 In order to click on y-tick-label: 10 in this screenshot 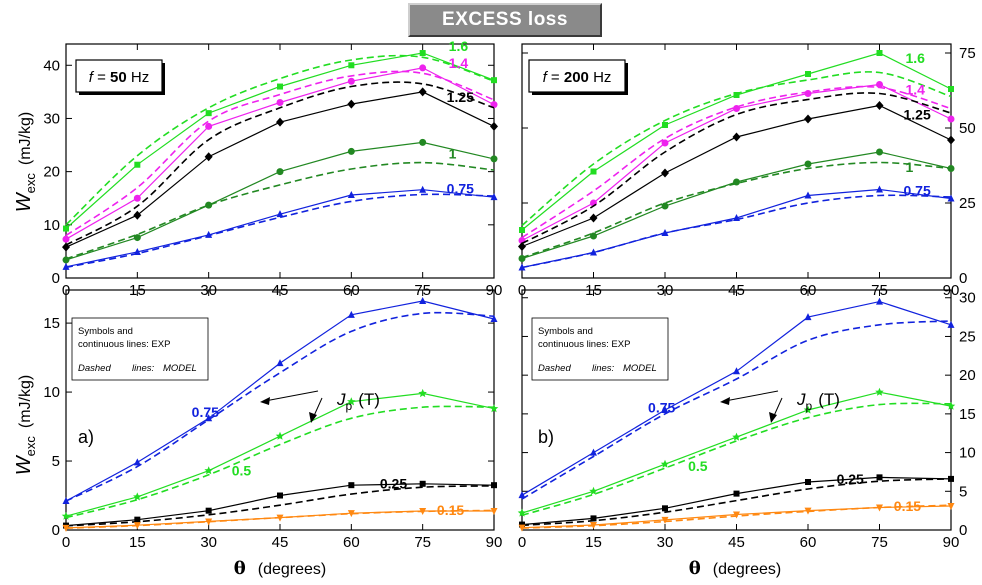, I will do `click(51, 392)`.